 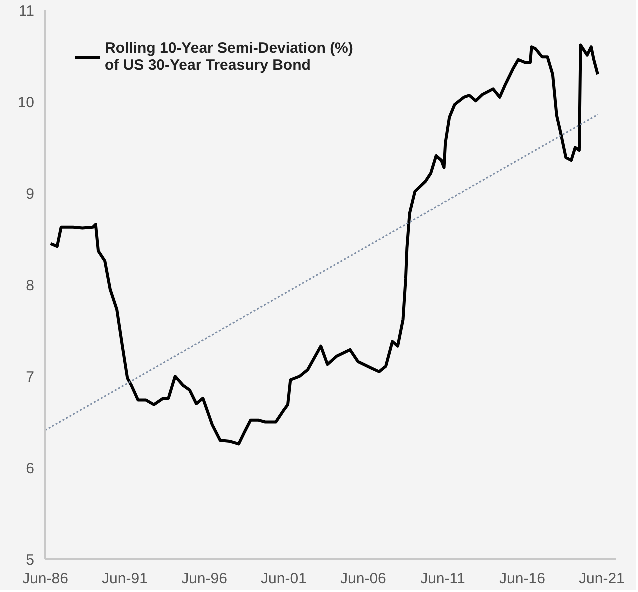 What do you see at coordinates (26, 11) in the screenshot?
I see `y-tick-label: 11` at bounding box center [26, 11].